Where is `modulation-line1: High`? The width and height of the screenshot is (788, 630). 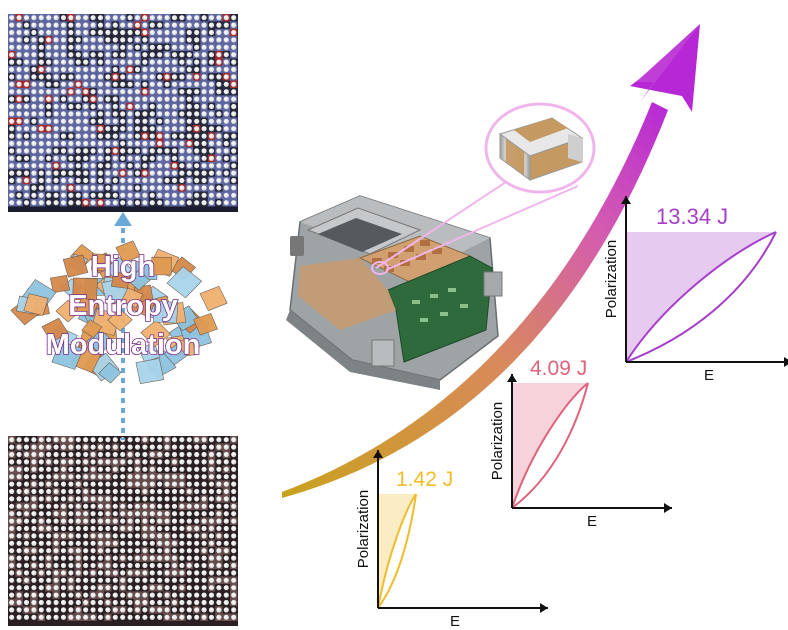 modulation-line1: High is located at coordinates (123, 267).